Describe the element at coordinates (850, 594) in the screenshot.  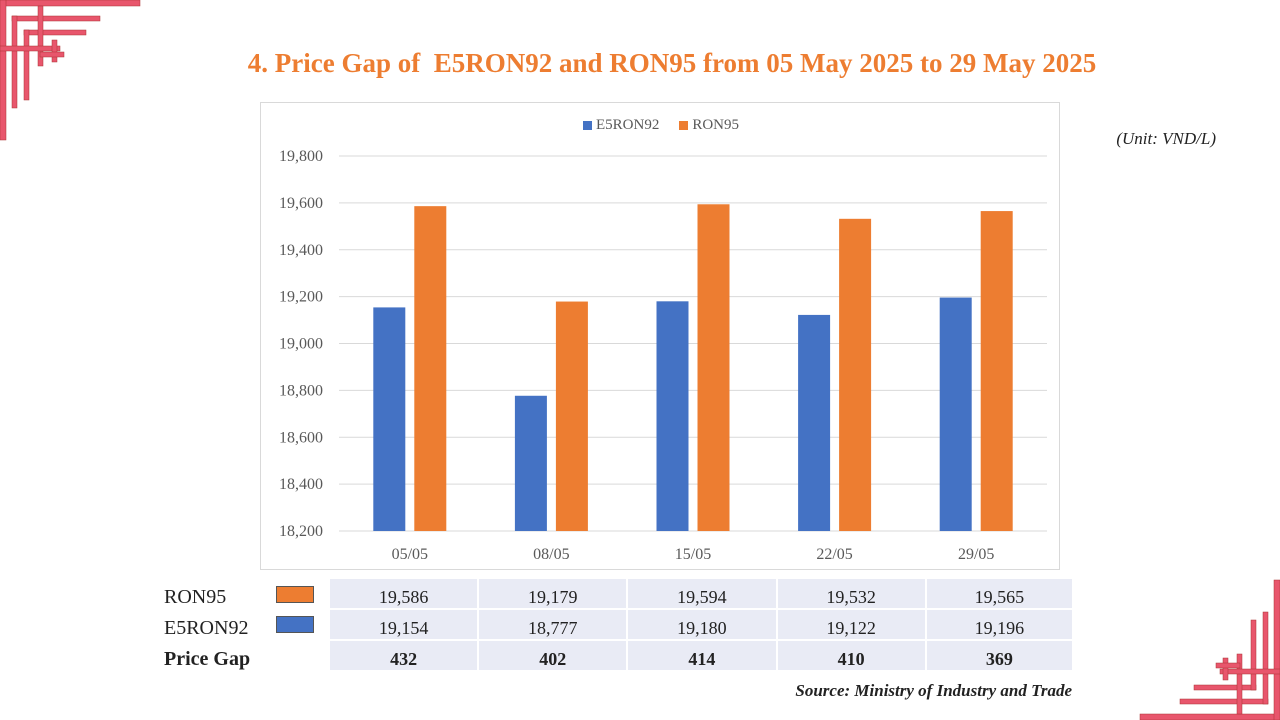
I see `table-cell: 19,532` at that location.